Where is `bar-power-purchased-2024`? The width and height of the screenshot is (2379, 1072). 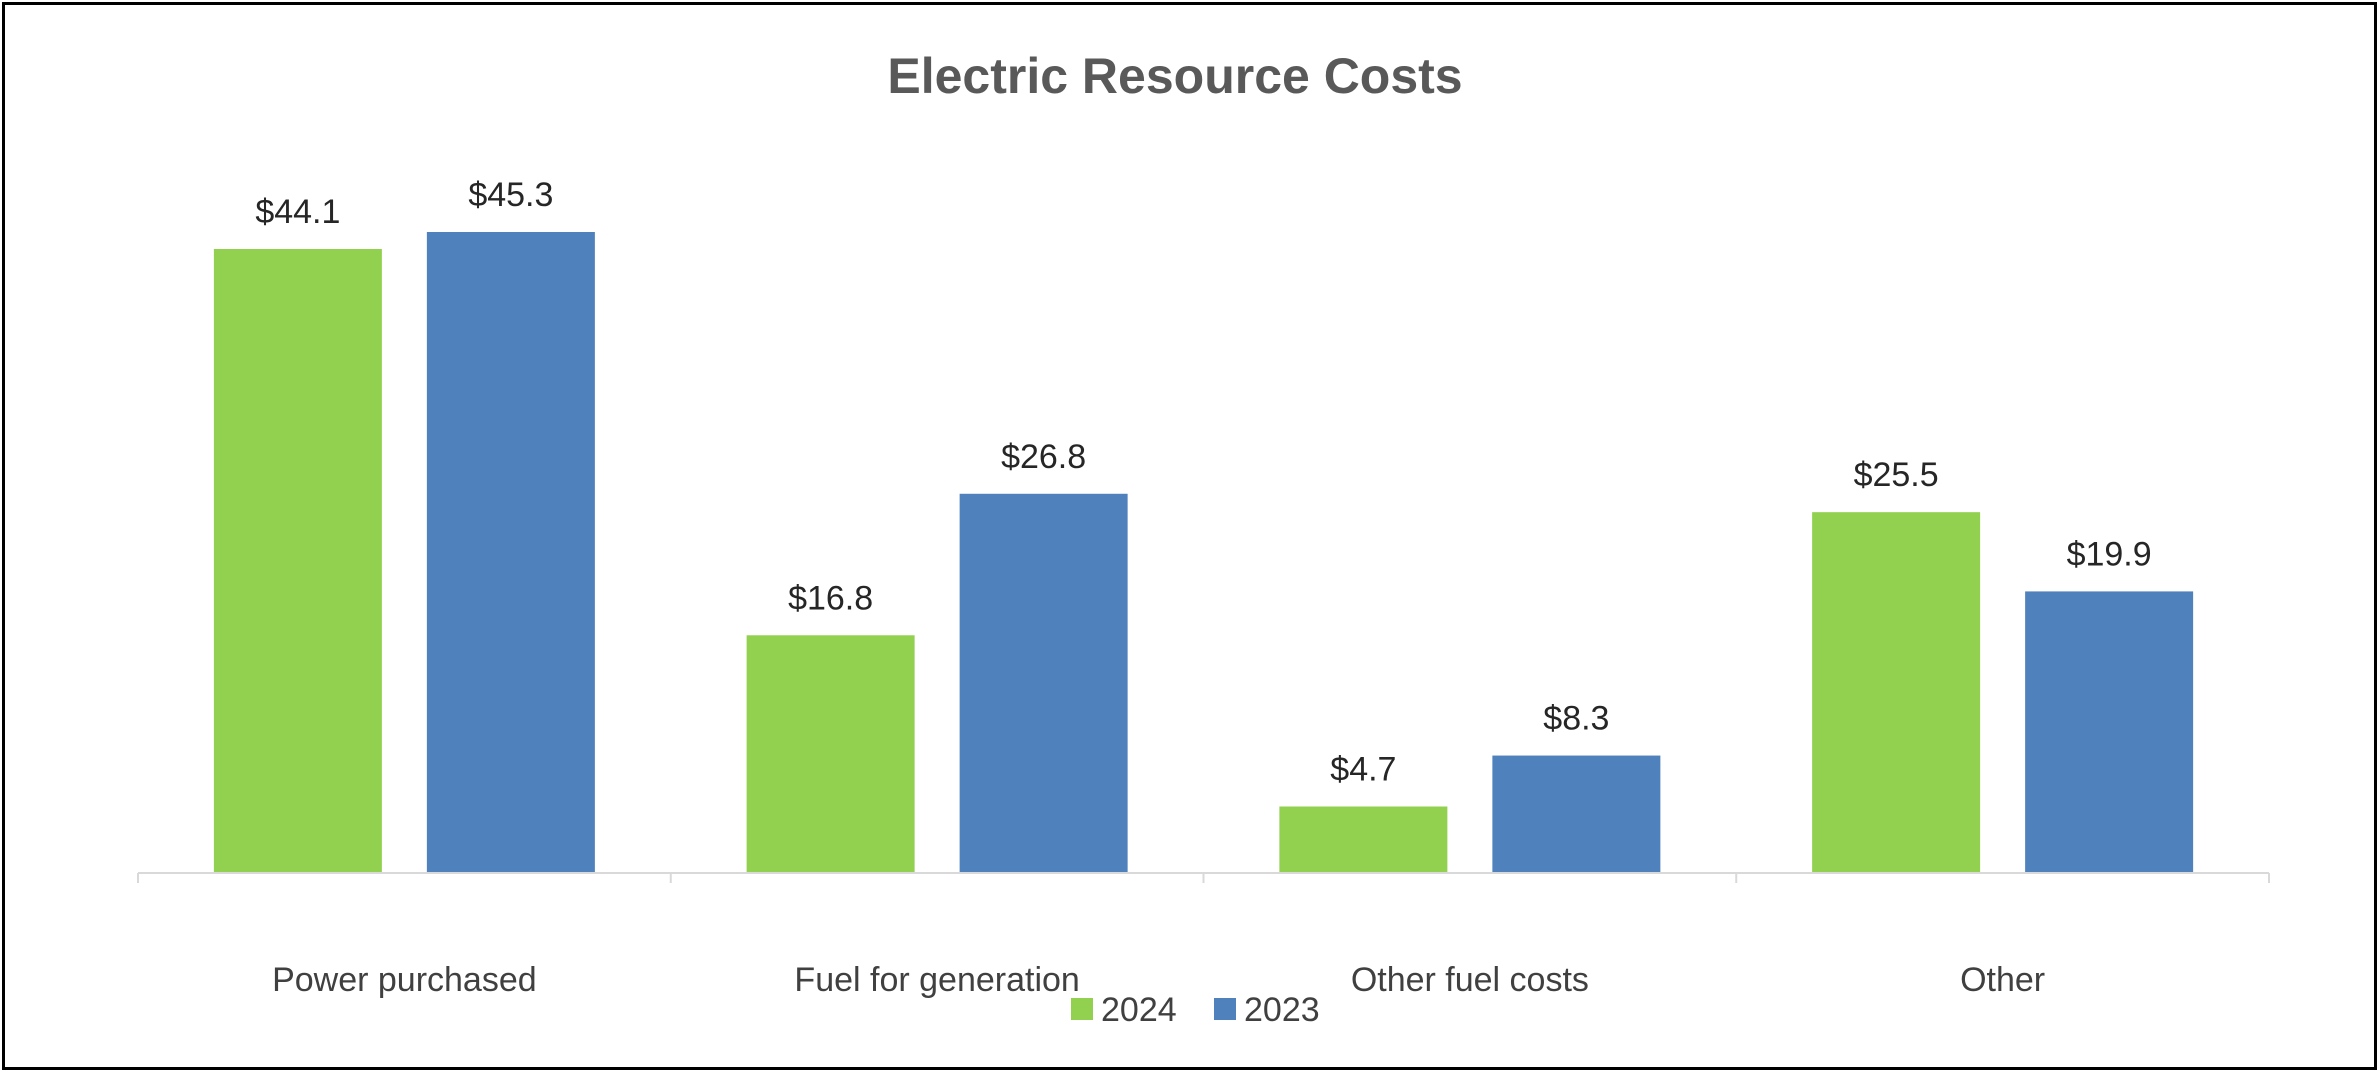 bar-power-purchased-2024 is located at coordinates (297, 561).